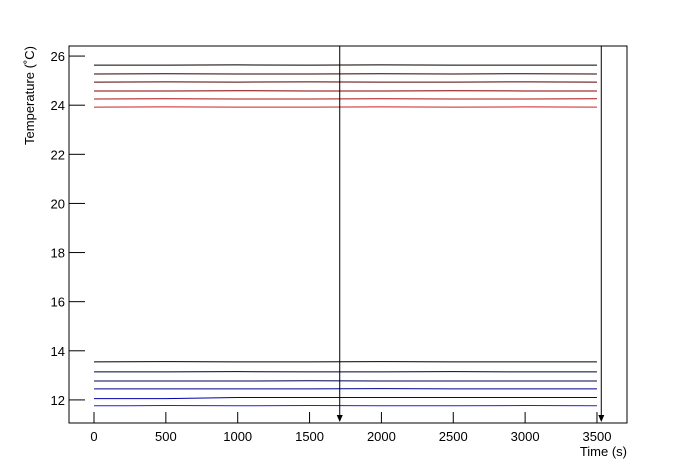 This screenshot has width=696, height=472. I want to click on x-tick-label: 1000, so click(237, 436).